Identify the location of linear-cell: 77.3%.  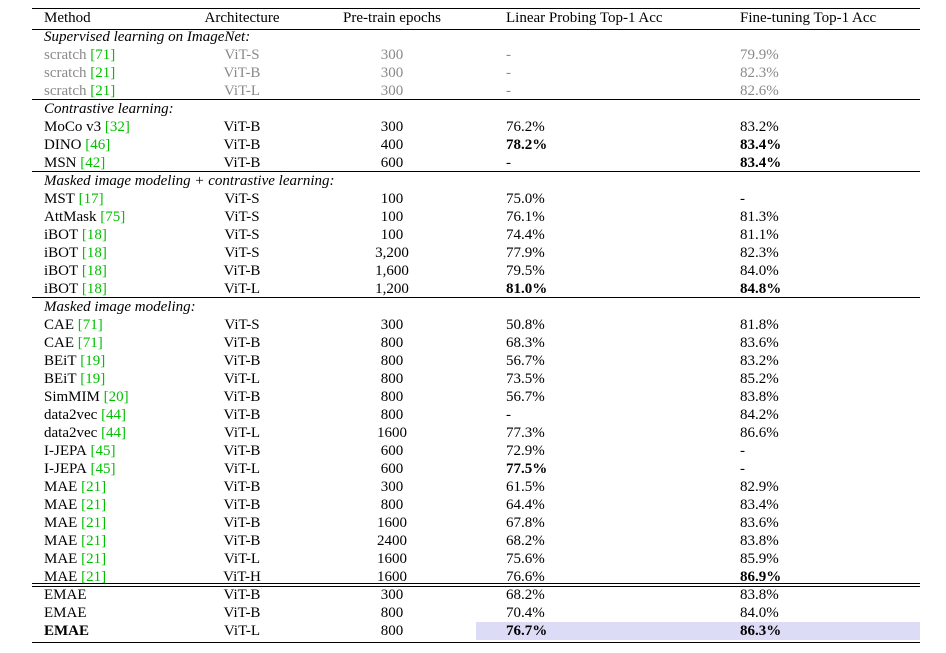
(525, 433).